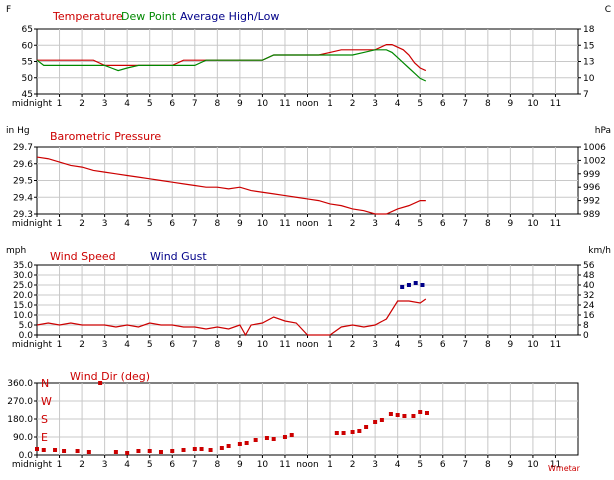  Describe the element at coordinates (26, 326) in the screenshot. I see `y-tick-label-left: 5.0` at that location.